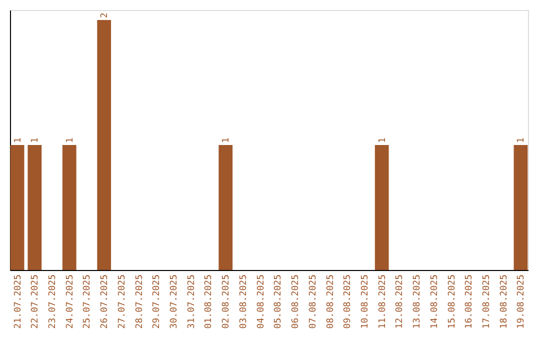 The width and height of the screenshot is (540, 340). I want to click on data-label: 2, so click(105, 15).